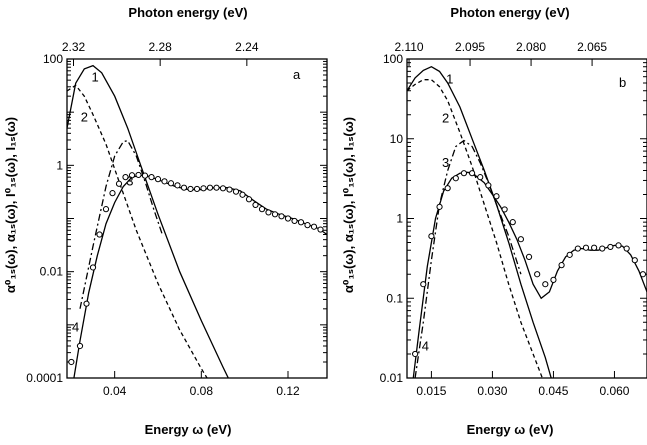  Describe the element at coordinates (187, 12) in the screenshot. I see `panel-a-top-axis-title: Photon energy (eV)` at that location.